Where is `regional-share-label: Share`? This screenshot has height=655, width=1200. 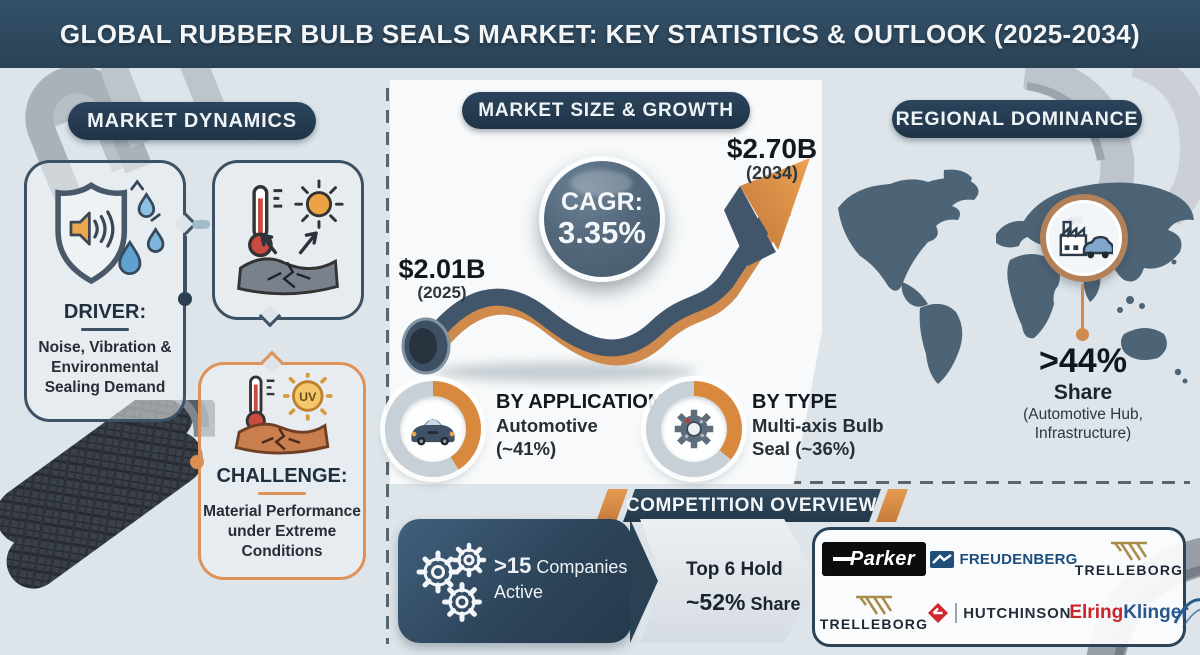 regional-share-label: Share is located at coordinates (1083, 392).